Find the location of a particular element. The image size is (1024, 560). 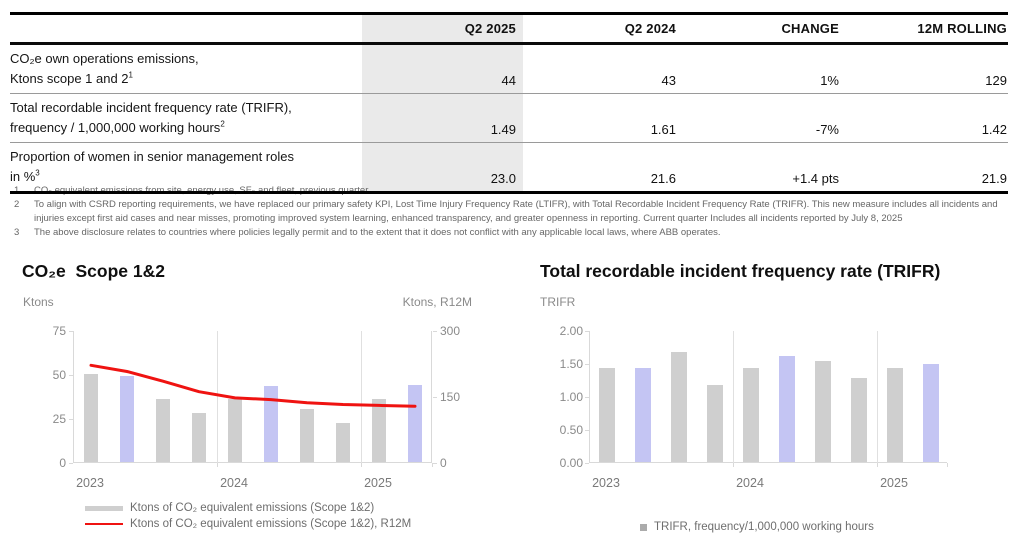

trifr-tick-1.50: 1.50 is located at coordinates (571, 364).